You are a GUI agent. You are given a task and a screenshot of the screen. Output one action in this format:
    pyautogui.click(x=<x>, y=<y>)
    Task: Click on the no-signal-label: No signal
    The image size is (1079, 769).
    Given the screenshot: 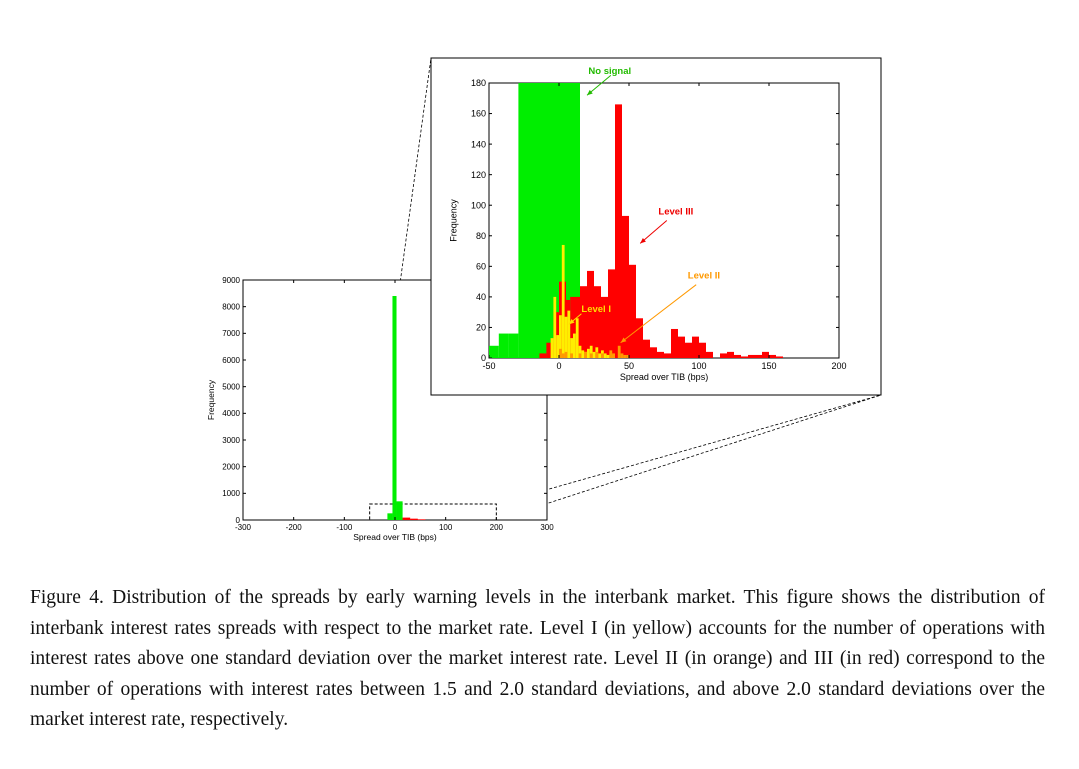 What is the action you would take?
    pyautogui.click(x=609, y=71)
    